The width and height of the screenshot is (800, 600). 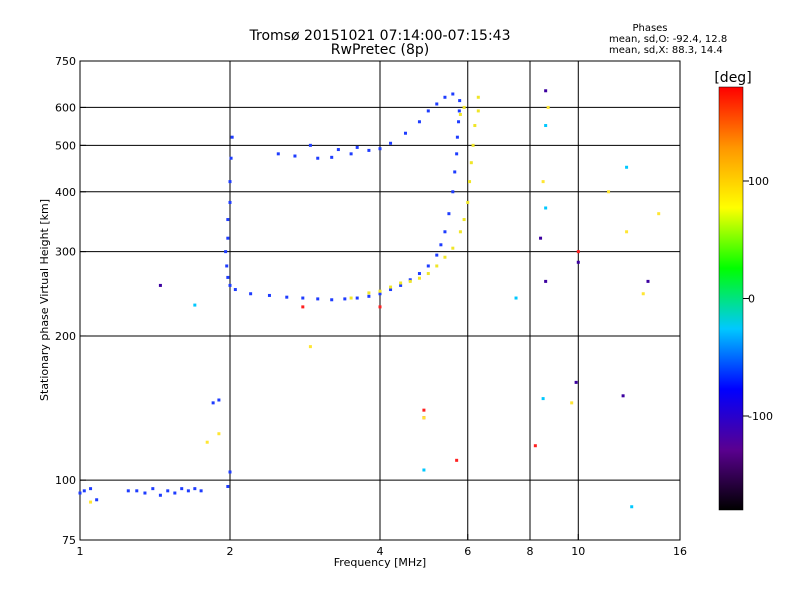 I want to click on y-tick-label: 100, so click(x=65, y=480).